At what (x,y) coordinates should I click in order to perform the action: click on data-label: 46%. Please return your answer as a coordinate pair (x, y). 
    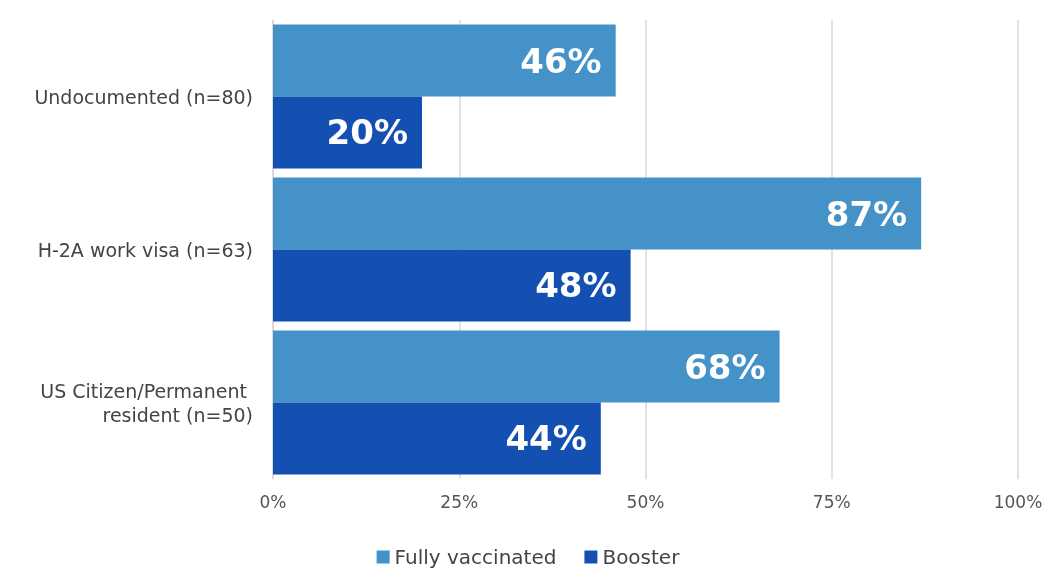
    Looking at the image, I should click on (561, 60).